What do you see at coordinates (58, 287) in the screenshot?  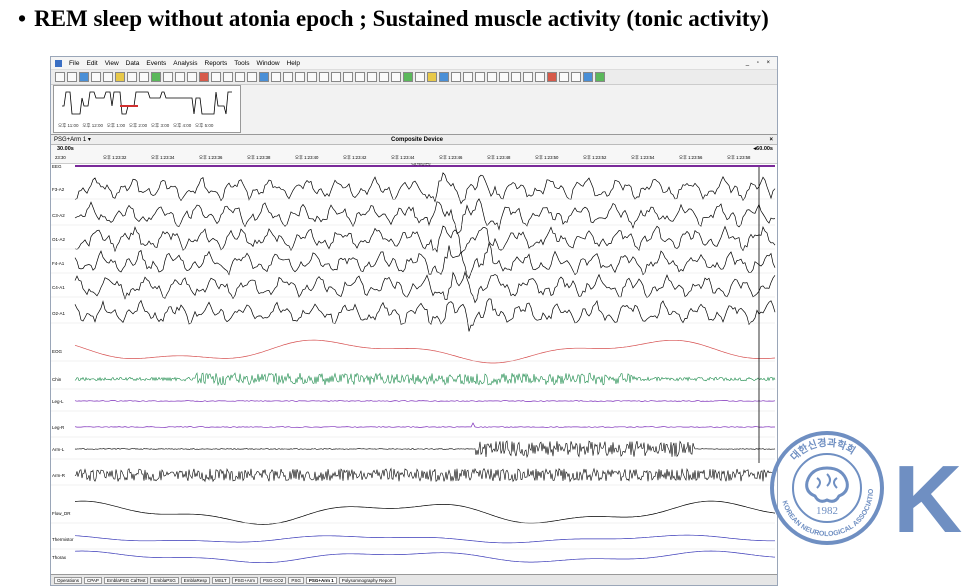 I see `channel-label: C4-A1` at bounding box center [58, 287].